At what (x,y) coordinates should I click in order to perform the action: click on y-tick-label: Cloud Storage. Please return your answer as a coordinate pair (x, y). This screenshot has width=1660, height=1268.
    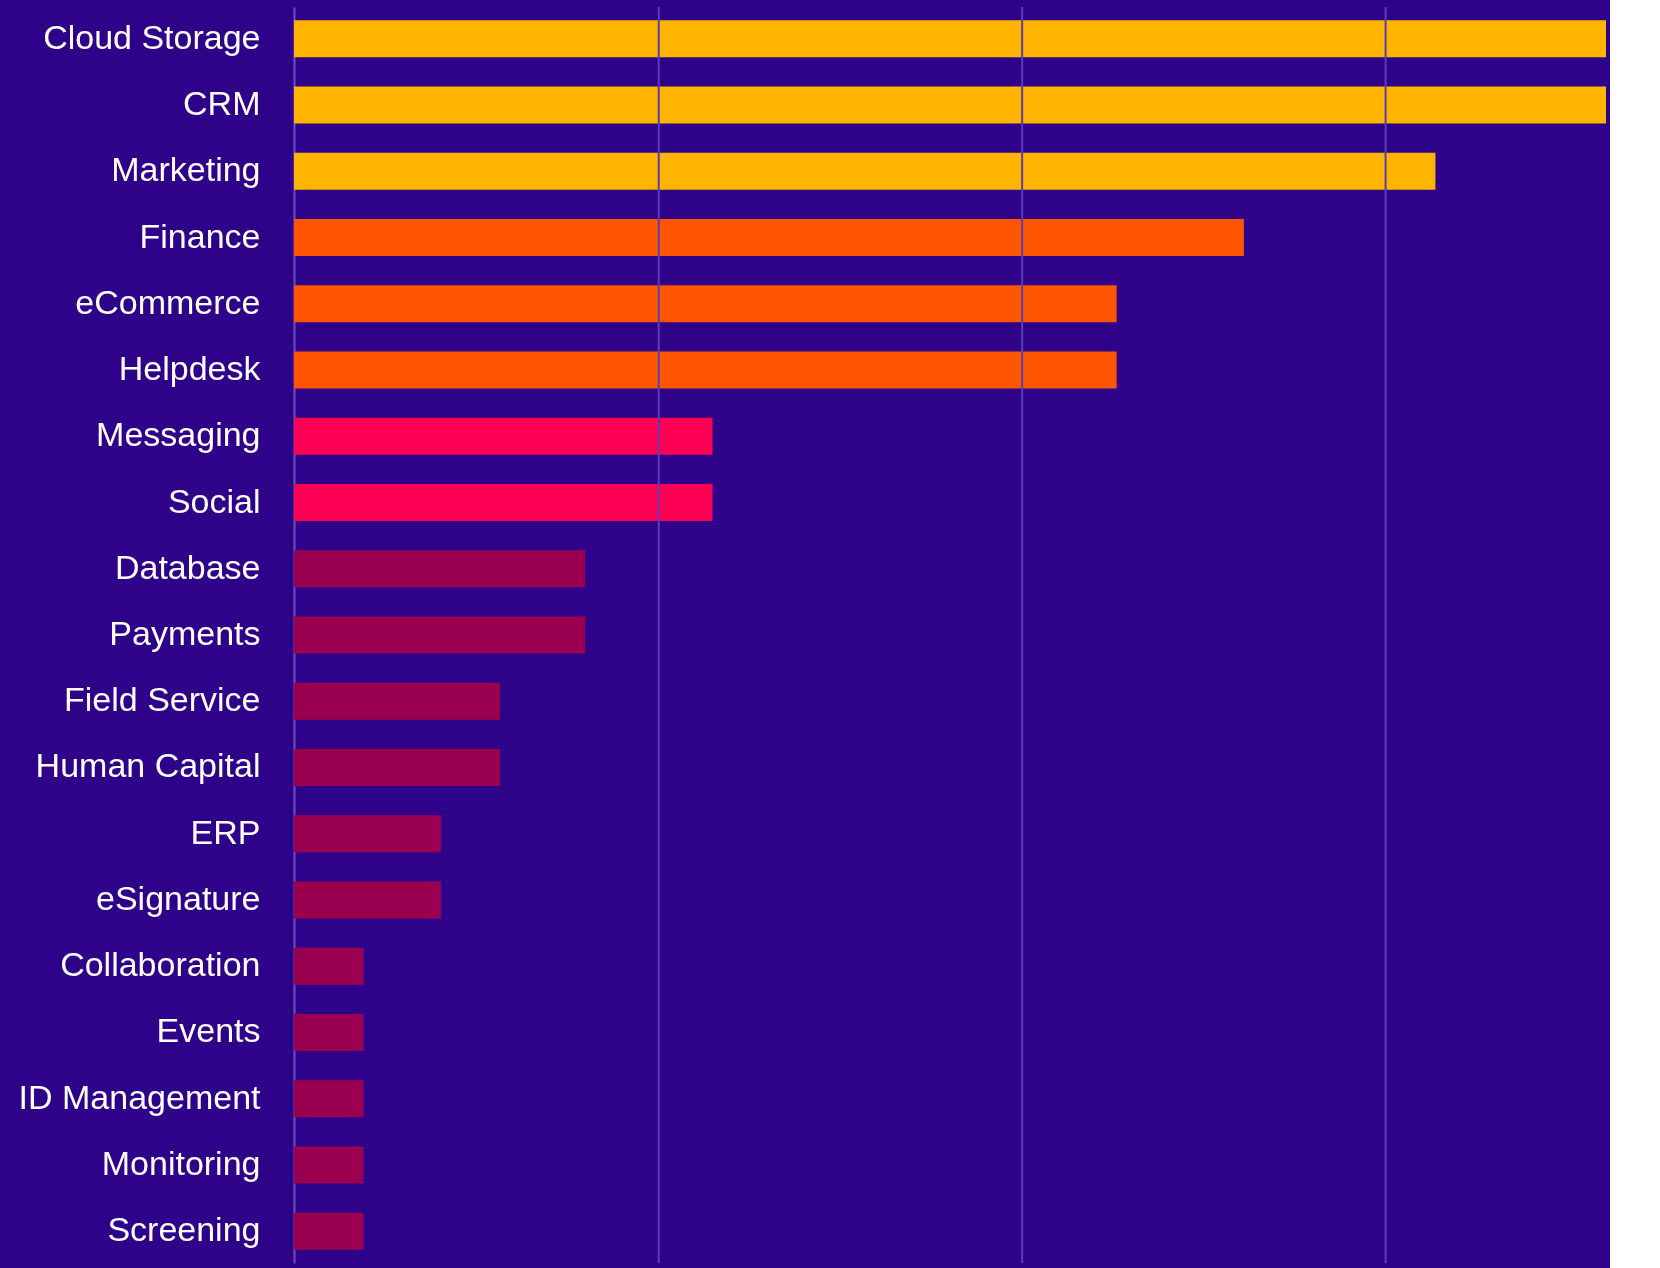
    Looking at the image, I should click on (152, 36).